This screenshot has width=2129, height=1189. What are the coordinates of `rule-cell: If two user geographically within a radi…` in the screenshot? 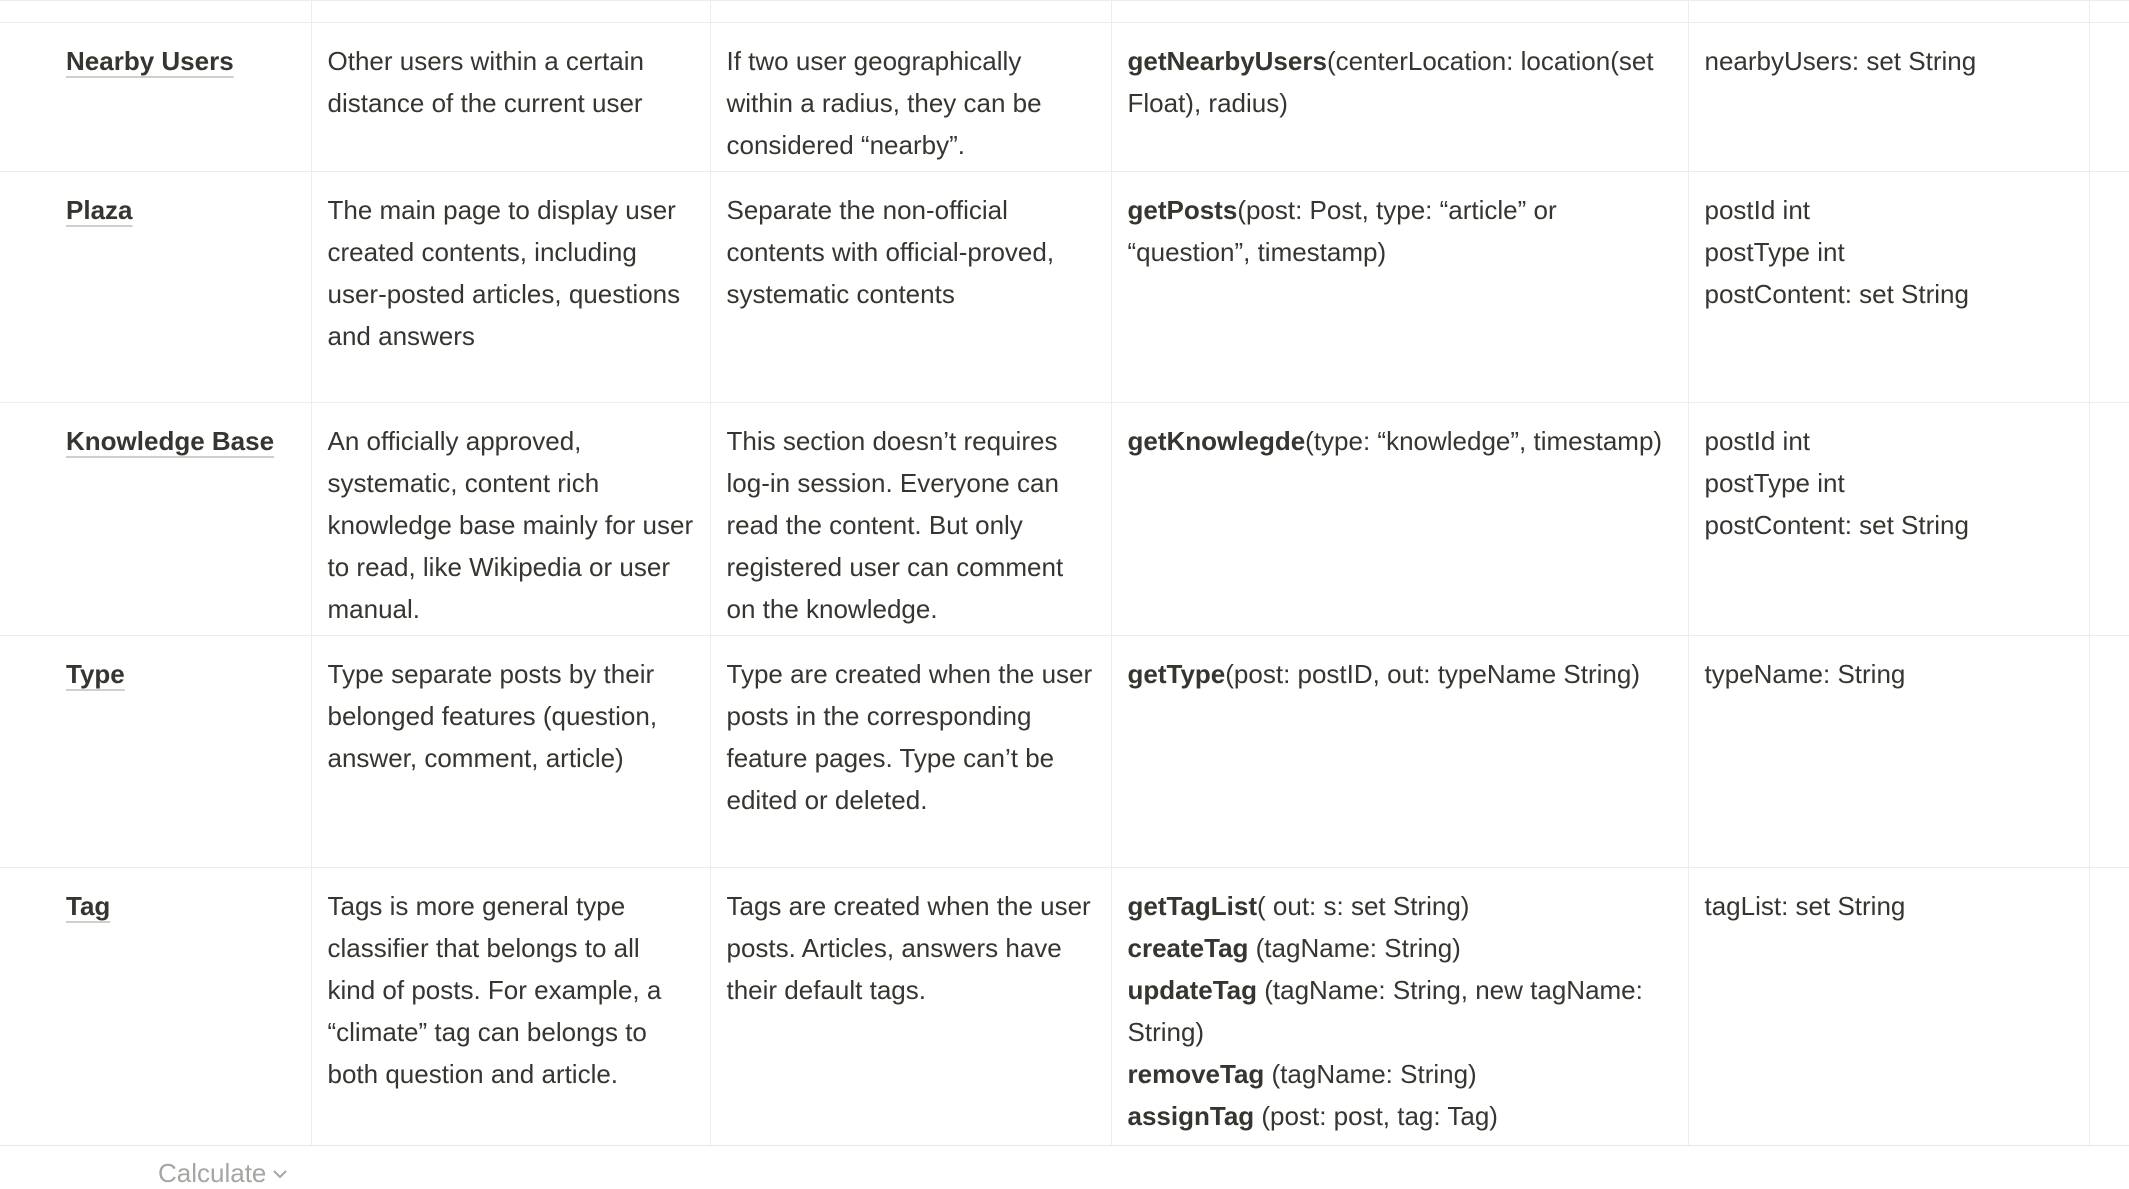 It's located at (910, 97).